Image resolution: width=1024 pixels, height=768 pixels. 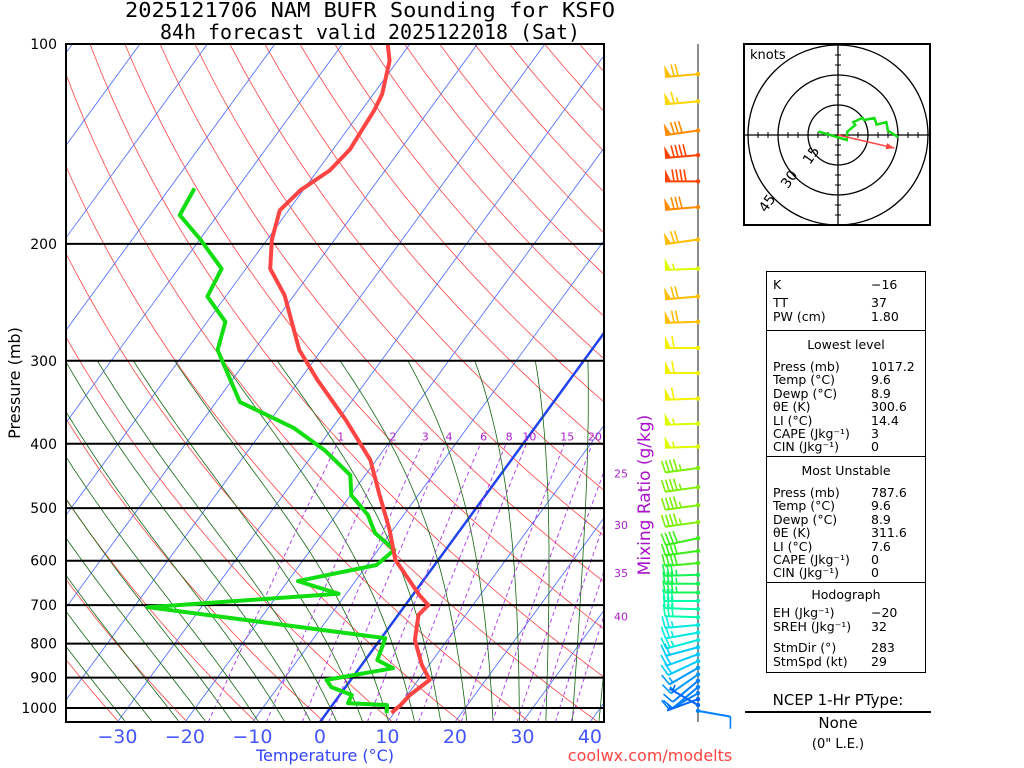 What do you see at coordinates (43, 362) in the screenshot?
I see `pressure-tick-label: 300` at bounding box center [43, 362].